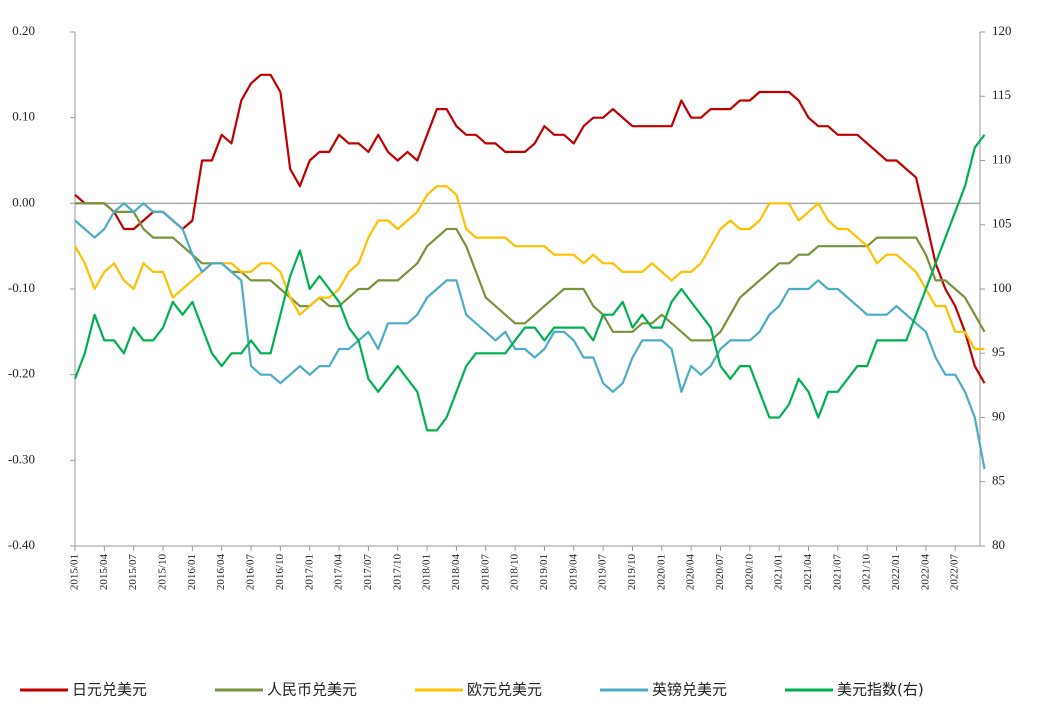  Describe the element at coordinates (312, 690) in the screenshot. I see `legend-label: 人民币兑美元` at that location.